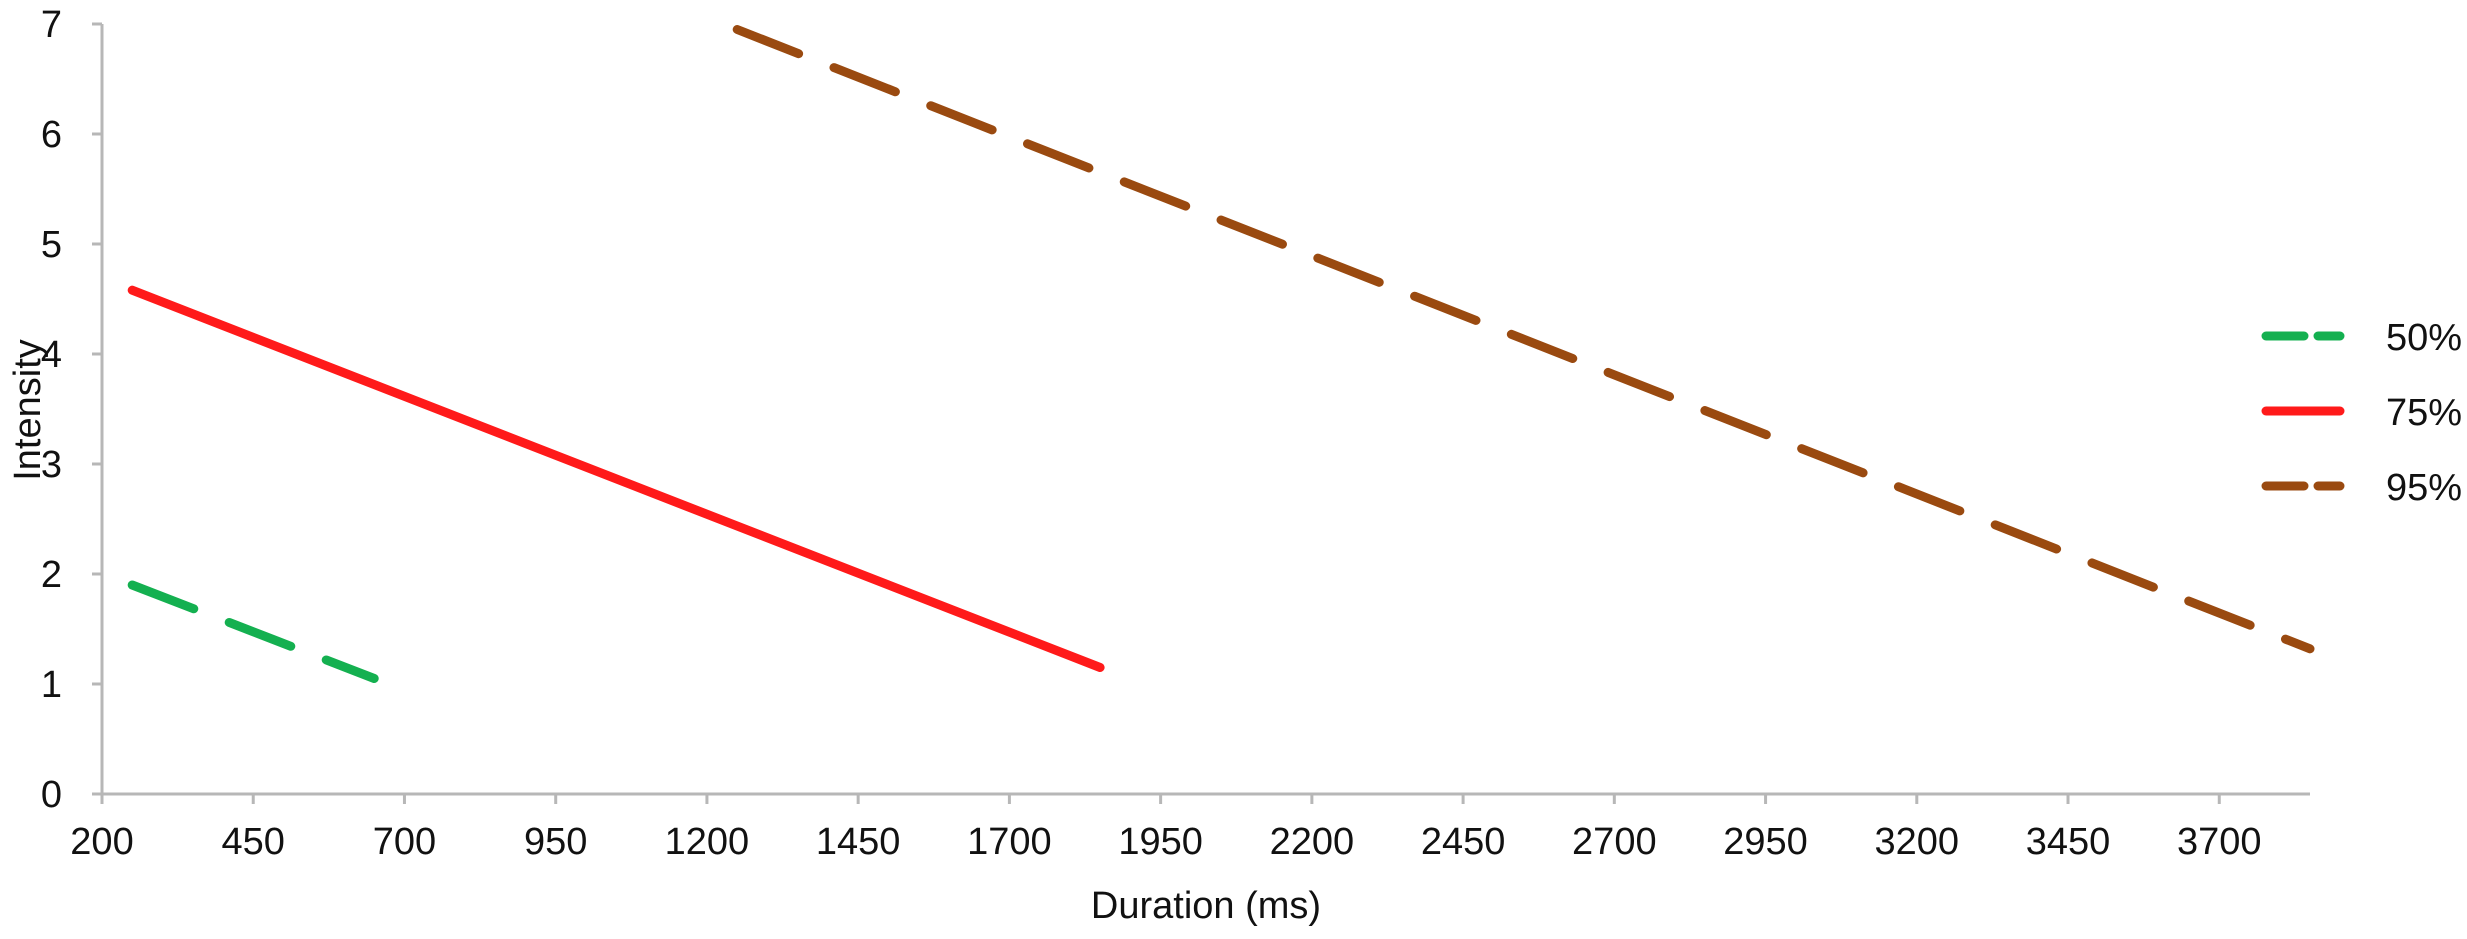 Image resolution: width=2467 pixels, height=939 pixels. I want to click on x-tick-label: 700, so click(404, 842).